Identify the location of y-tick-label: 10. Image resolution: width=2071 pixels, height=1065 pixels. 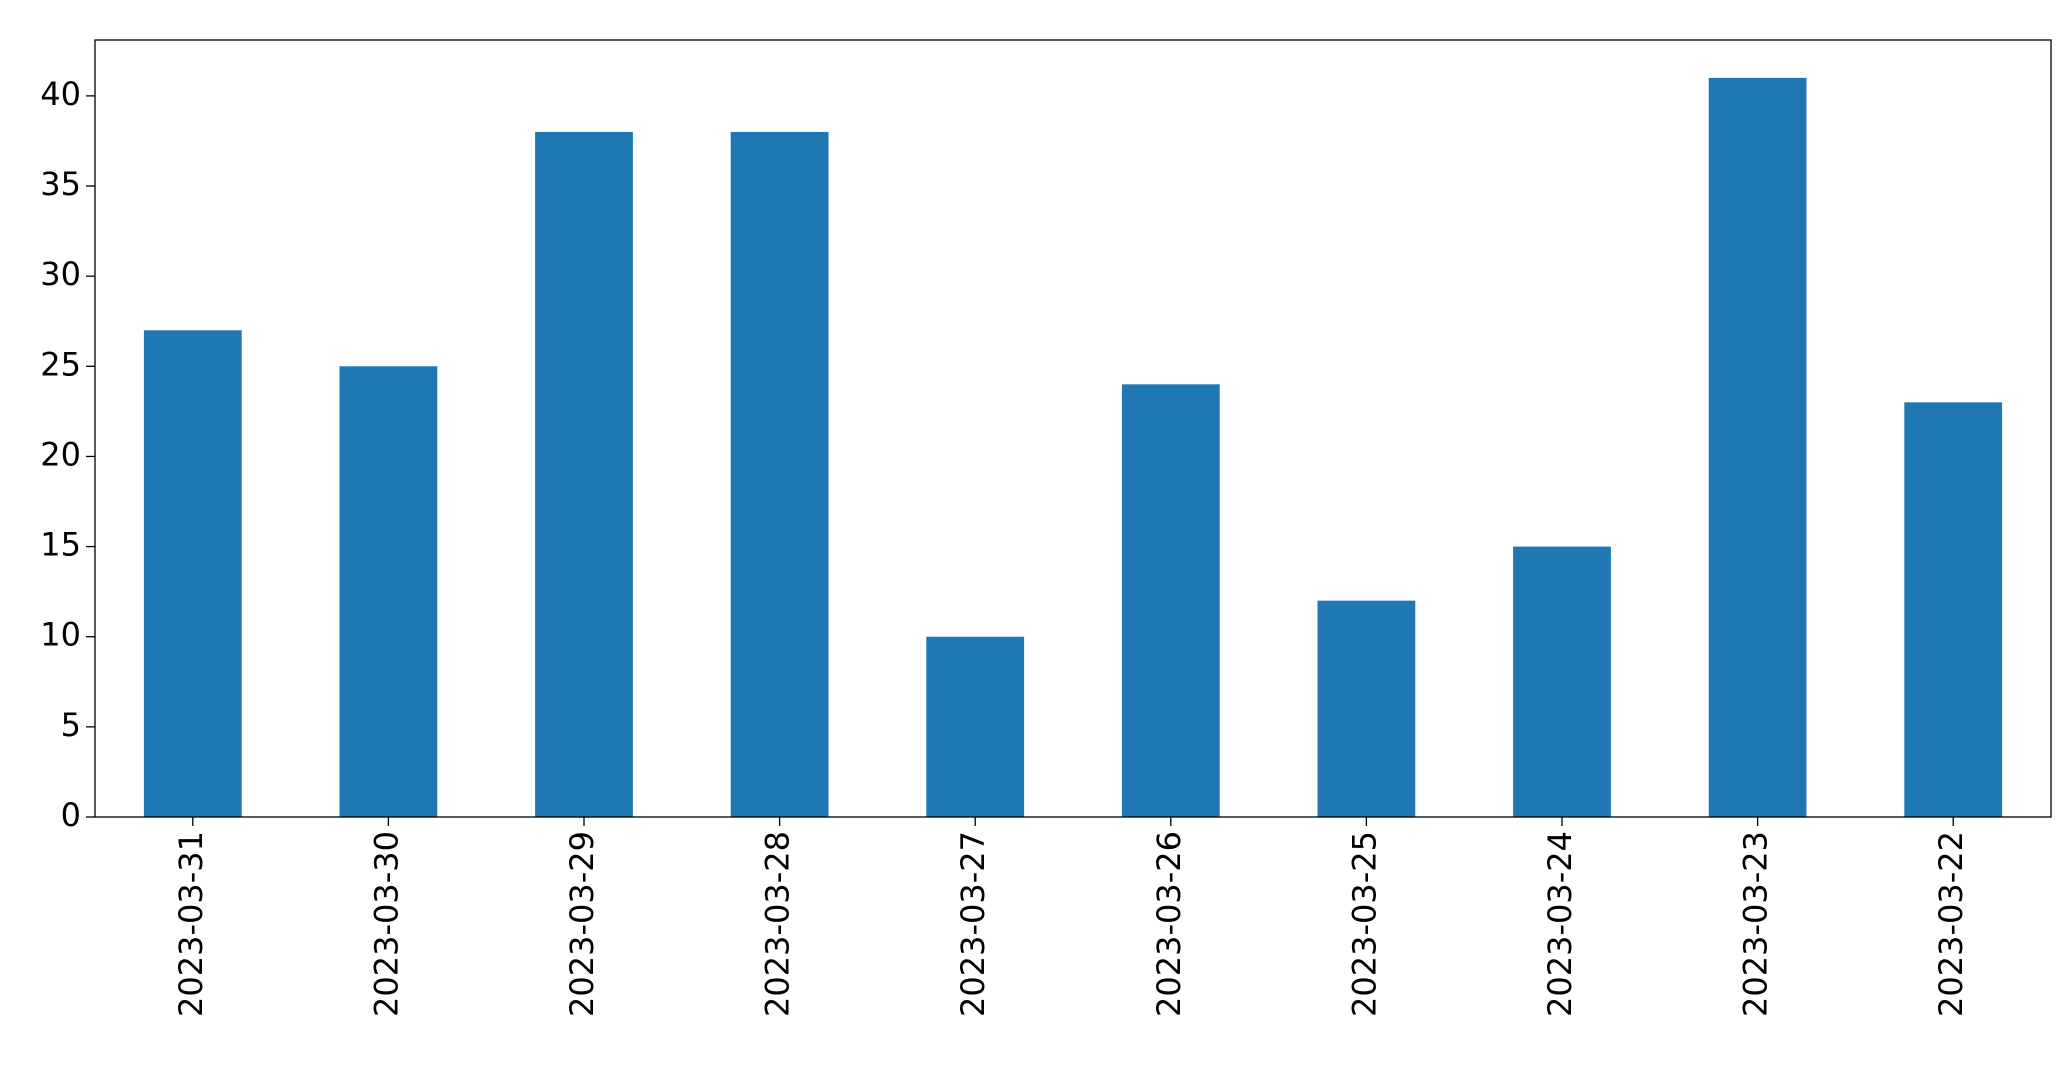
(60, 635).